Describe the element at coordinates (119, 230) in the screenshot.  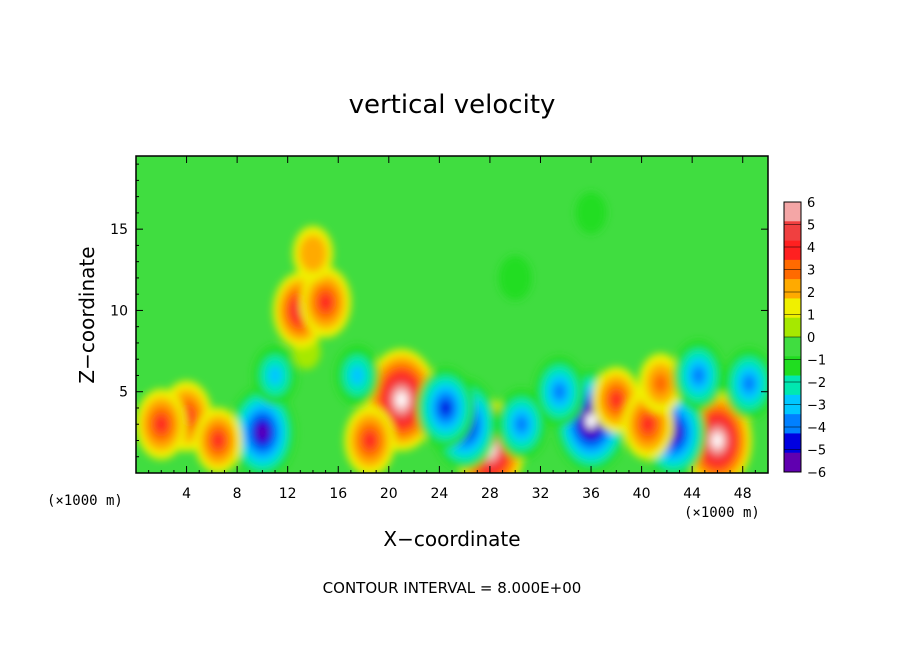
I see `y-tick-label: 15` at that location.